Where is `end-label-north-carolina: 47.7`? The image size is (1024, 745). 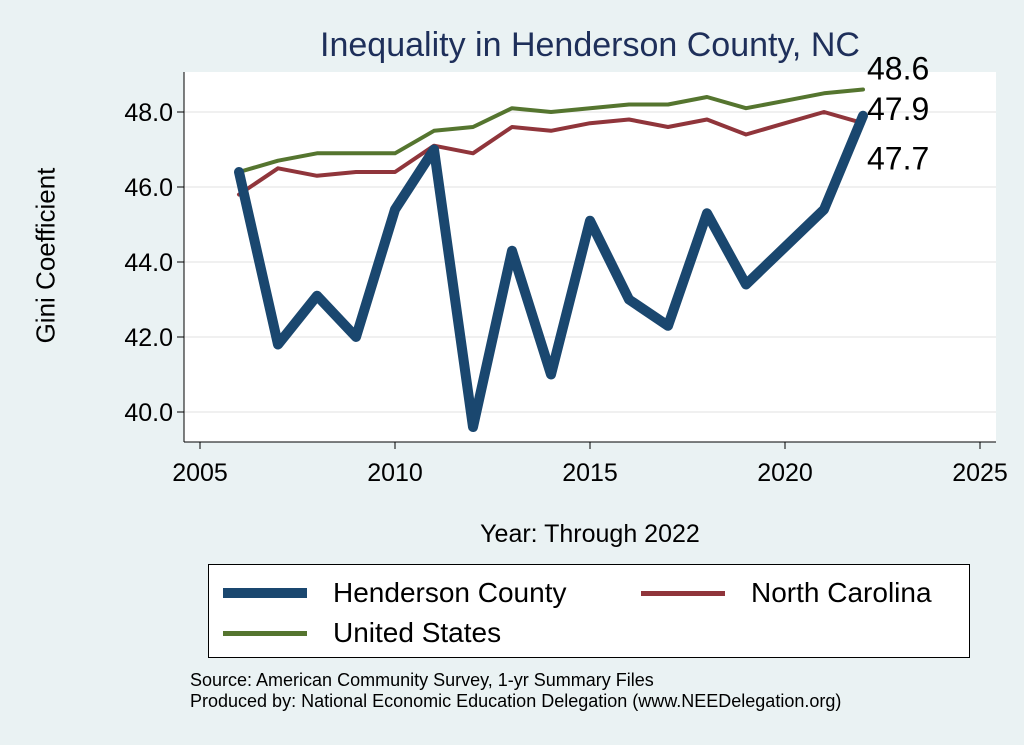 end-label-north-carolina: 47.7 is located at coordinates (898, 158).